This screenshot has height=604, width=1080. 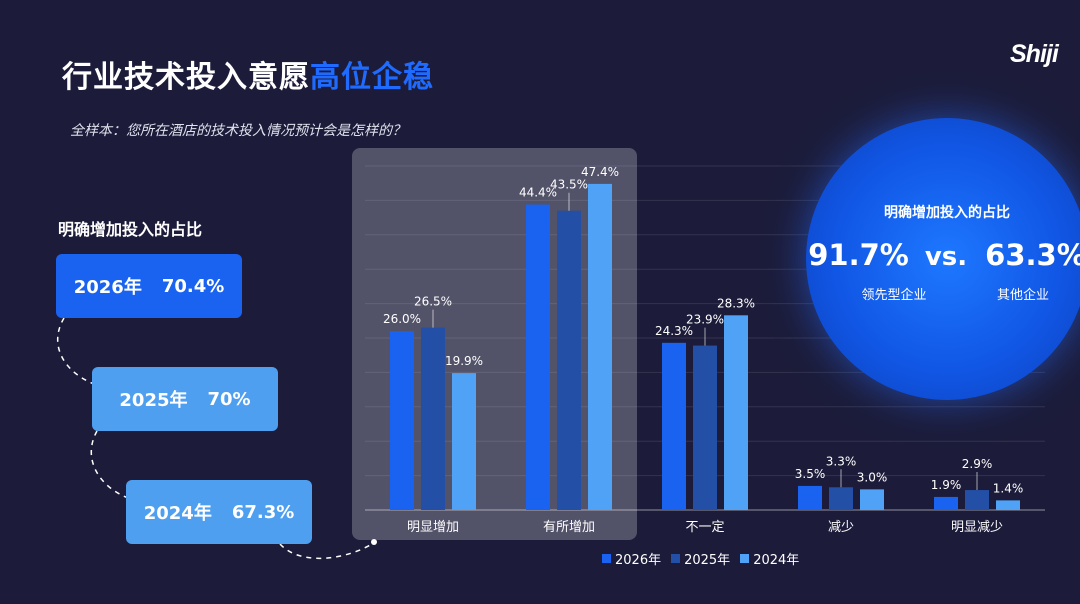 I want to click on legend-label: 2024年, so click(x=776, y=560).